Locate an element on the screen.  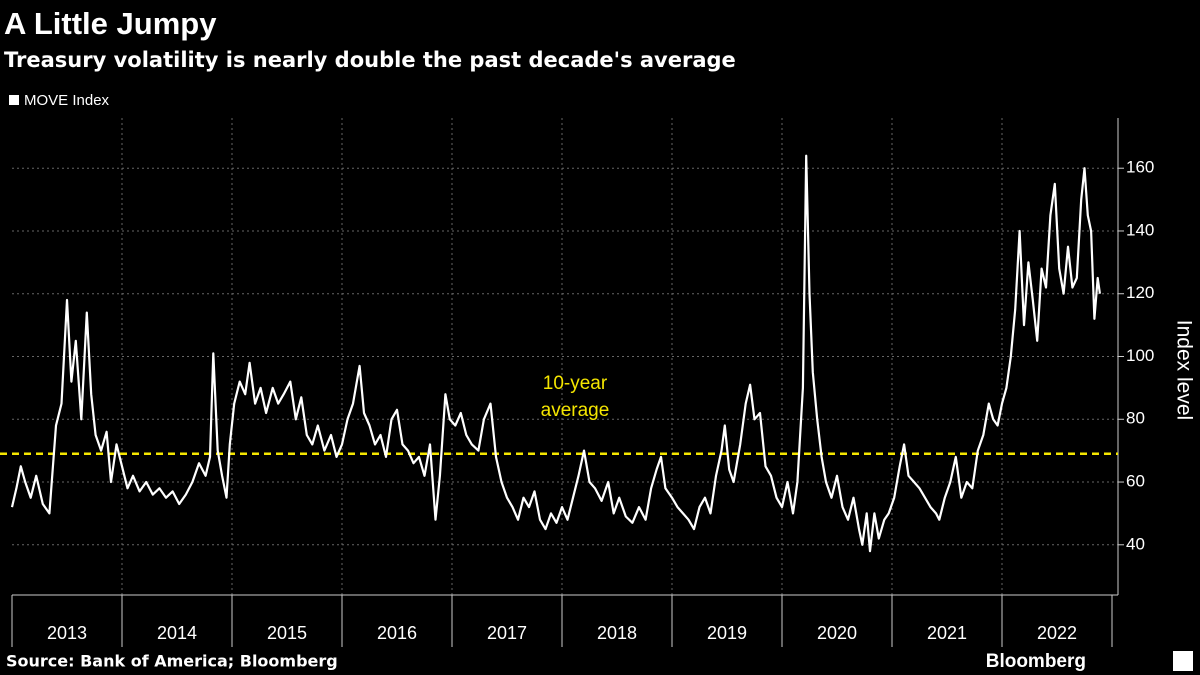
x-tick-label: 2015 is located at coordinates (287, 633).